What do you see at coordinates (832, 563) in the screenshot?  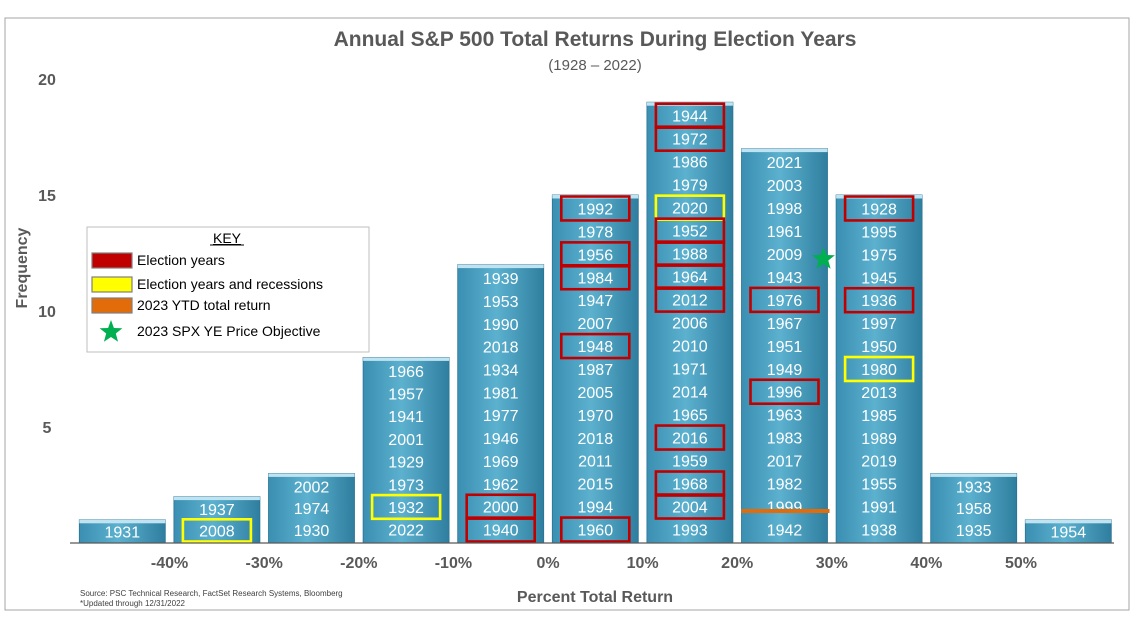 I see `x-tick-label: 30%` at bounding box center [832, 563].